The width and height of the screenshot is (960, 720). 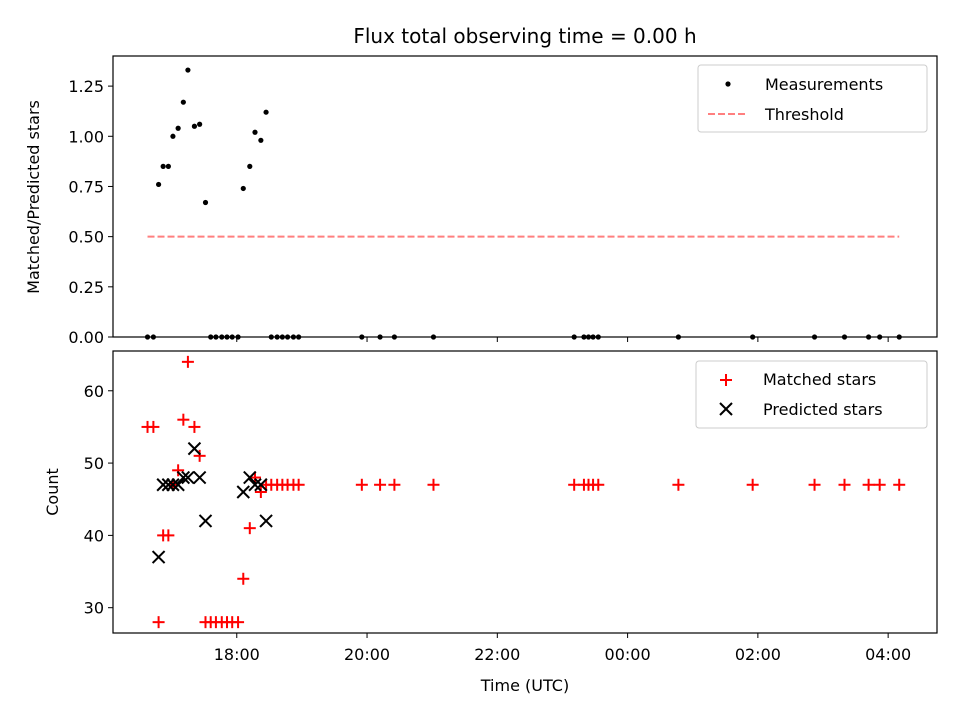 I want to click on bottom-legend-box, so click(x=811, y=394).